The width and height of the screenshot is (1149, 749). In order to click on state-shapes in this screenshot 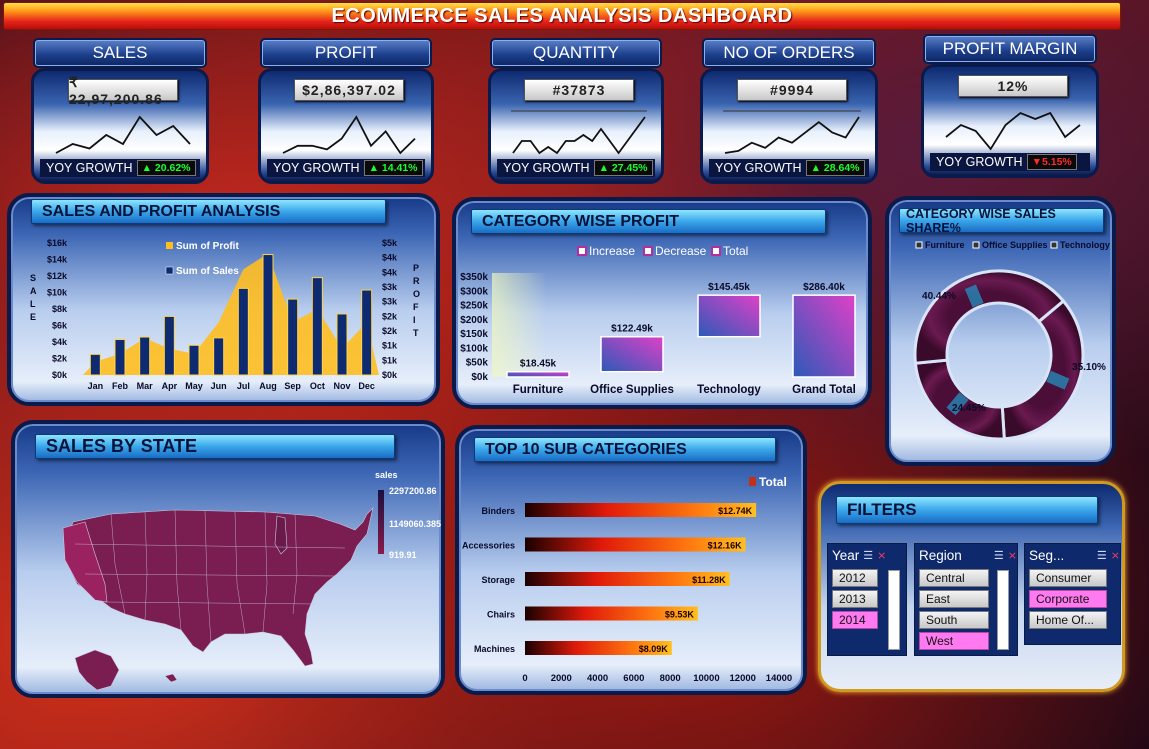, I will do `click(218, 599)`.